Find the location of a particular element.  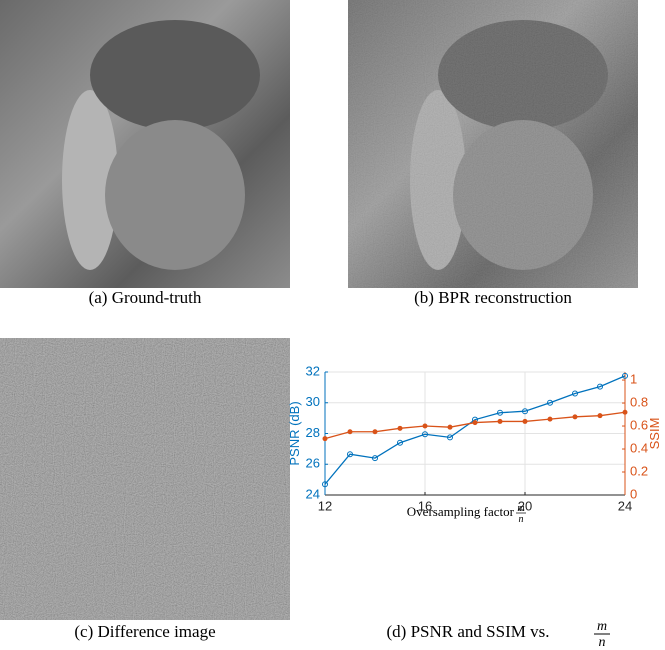

caption: (c) Difference image is located at coordinates (144, 631).